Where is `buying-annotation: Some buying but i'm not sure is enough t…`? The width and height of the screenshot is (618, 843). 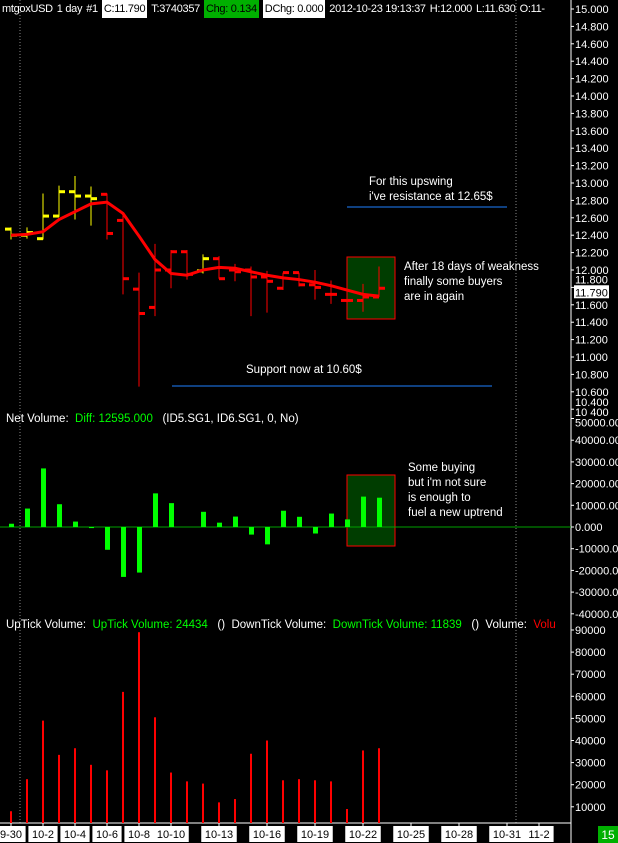
buying-annotation: Some buying but i'm not sure is enough t… is located at coordinates (455, 490).